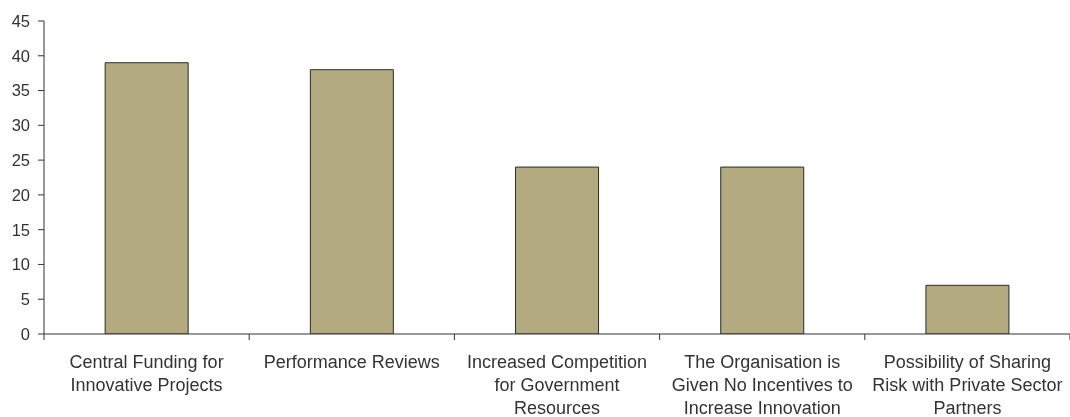  I want to click on y-tick-label: 40, so click(20, 55).